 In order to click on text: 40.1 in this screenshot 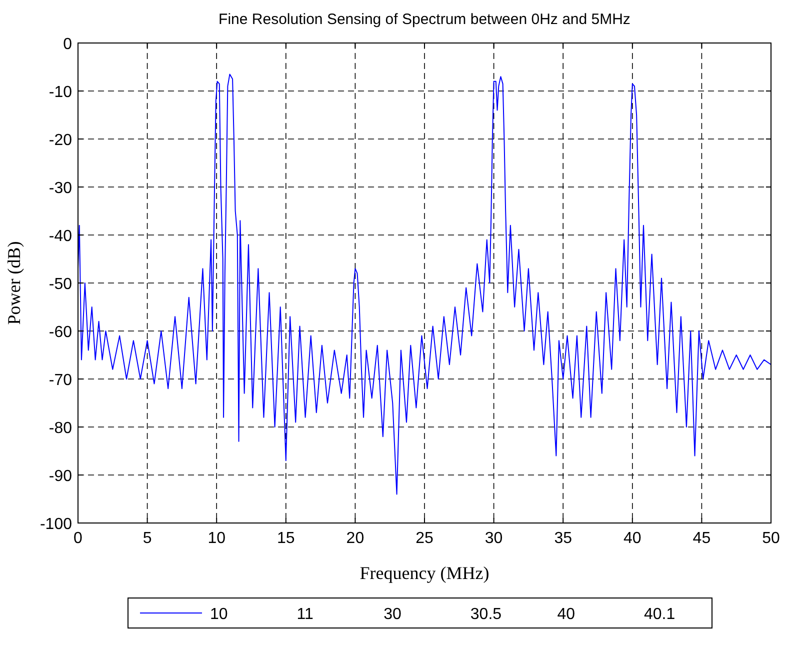, I will do `click(660, 614)`.